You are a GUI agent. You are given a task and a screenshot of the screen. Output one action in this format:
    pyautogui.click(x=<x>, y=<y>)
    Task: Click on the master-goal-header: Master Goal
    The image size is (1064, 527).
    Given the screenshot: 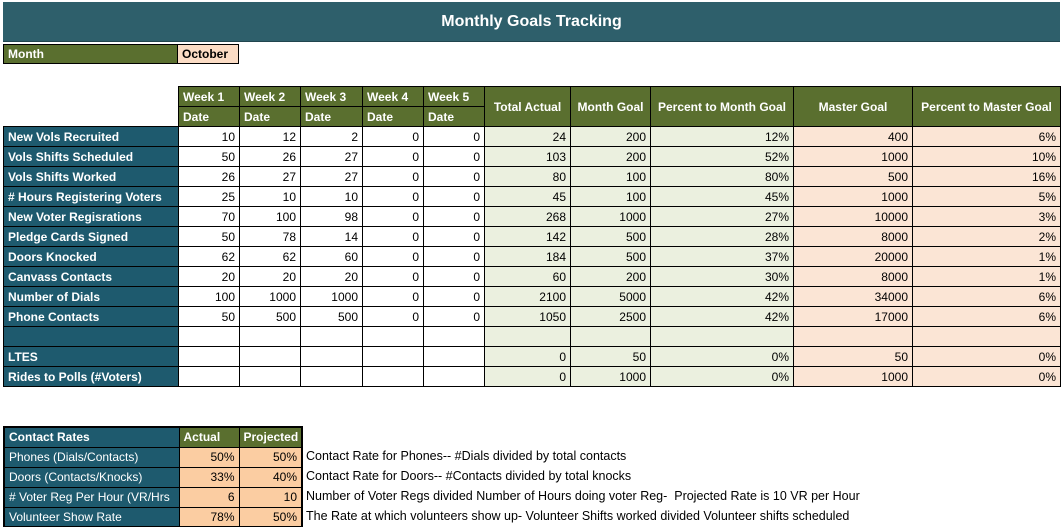 What is the action you would take?
    pyautogui.click(x=853, y=106)
    